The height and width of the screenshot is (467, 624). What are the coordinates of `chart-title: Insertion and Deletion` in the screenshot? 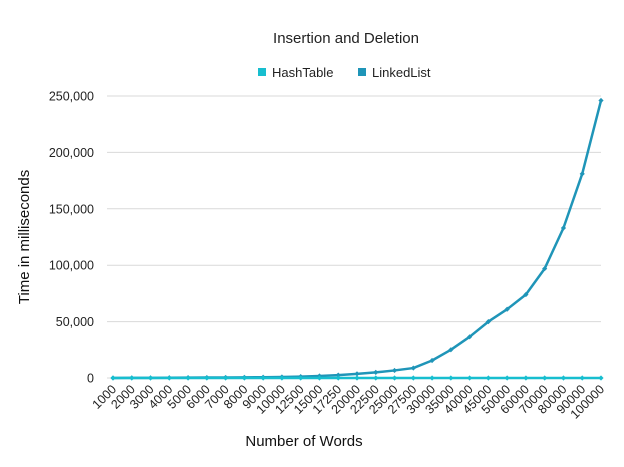 It's located at (346, 38).